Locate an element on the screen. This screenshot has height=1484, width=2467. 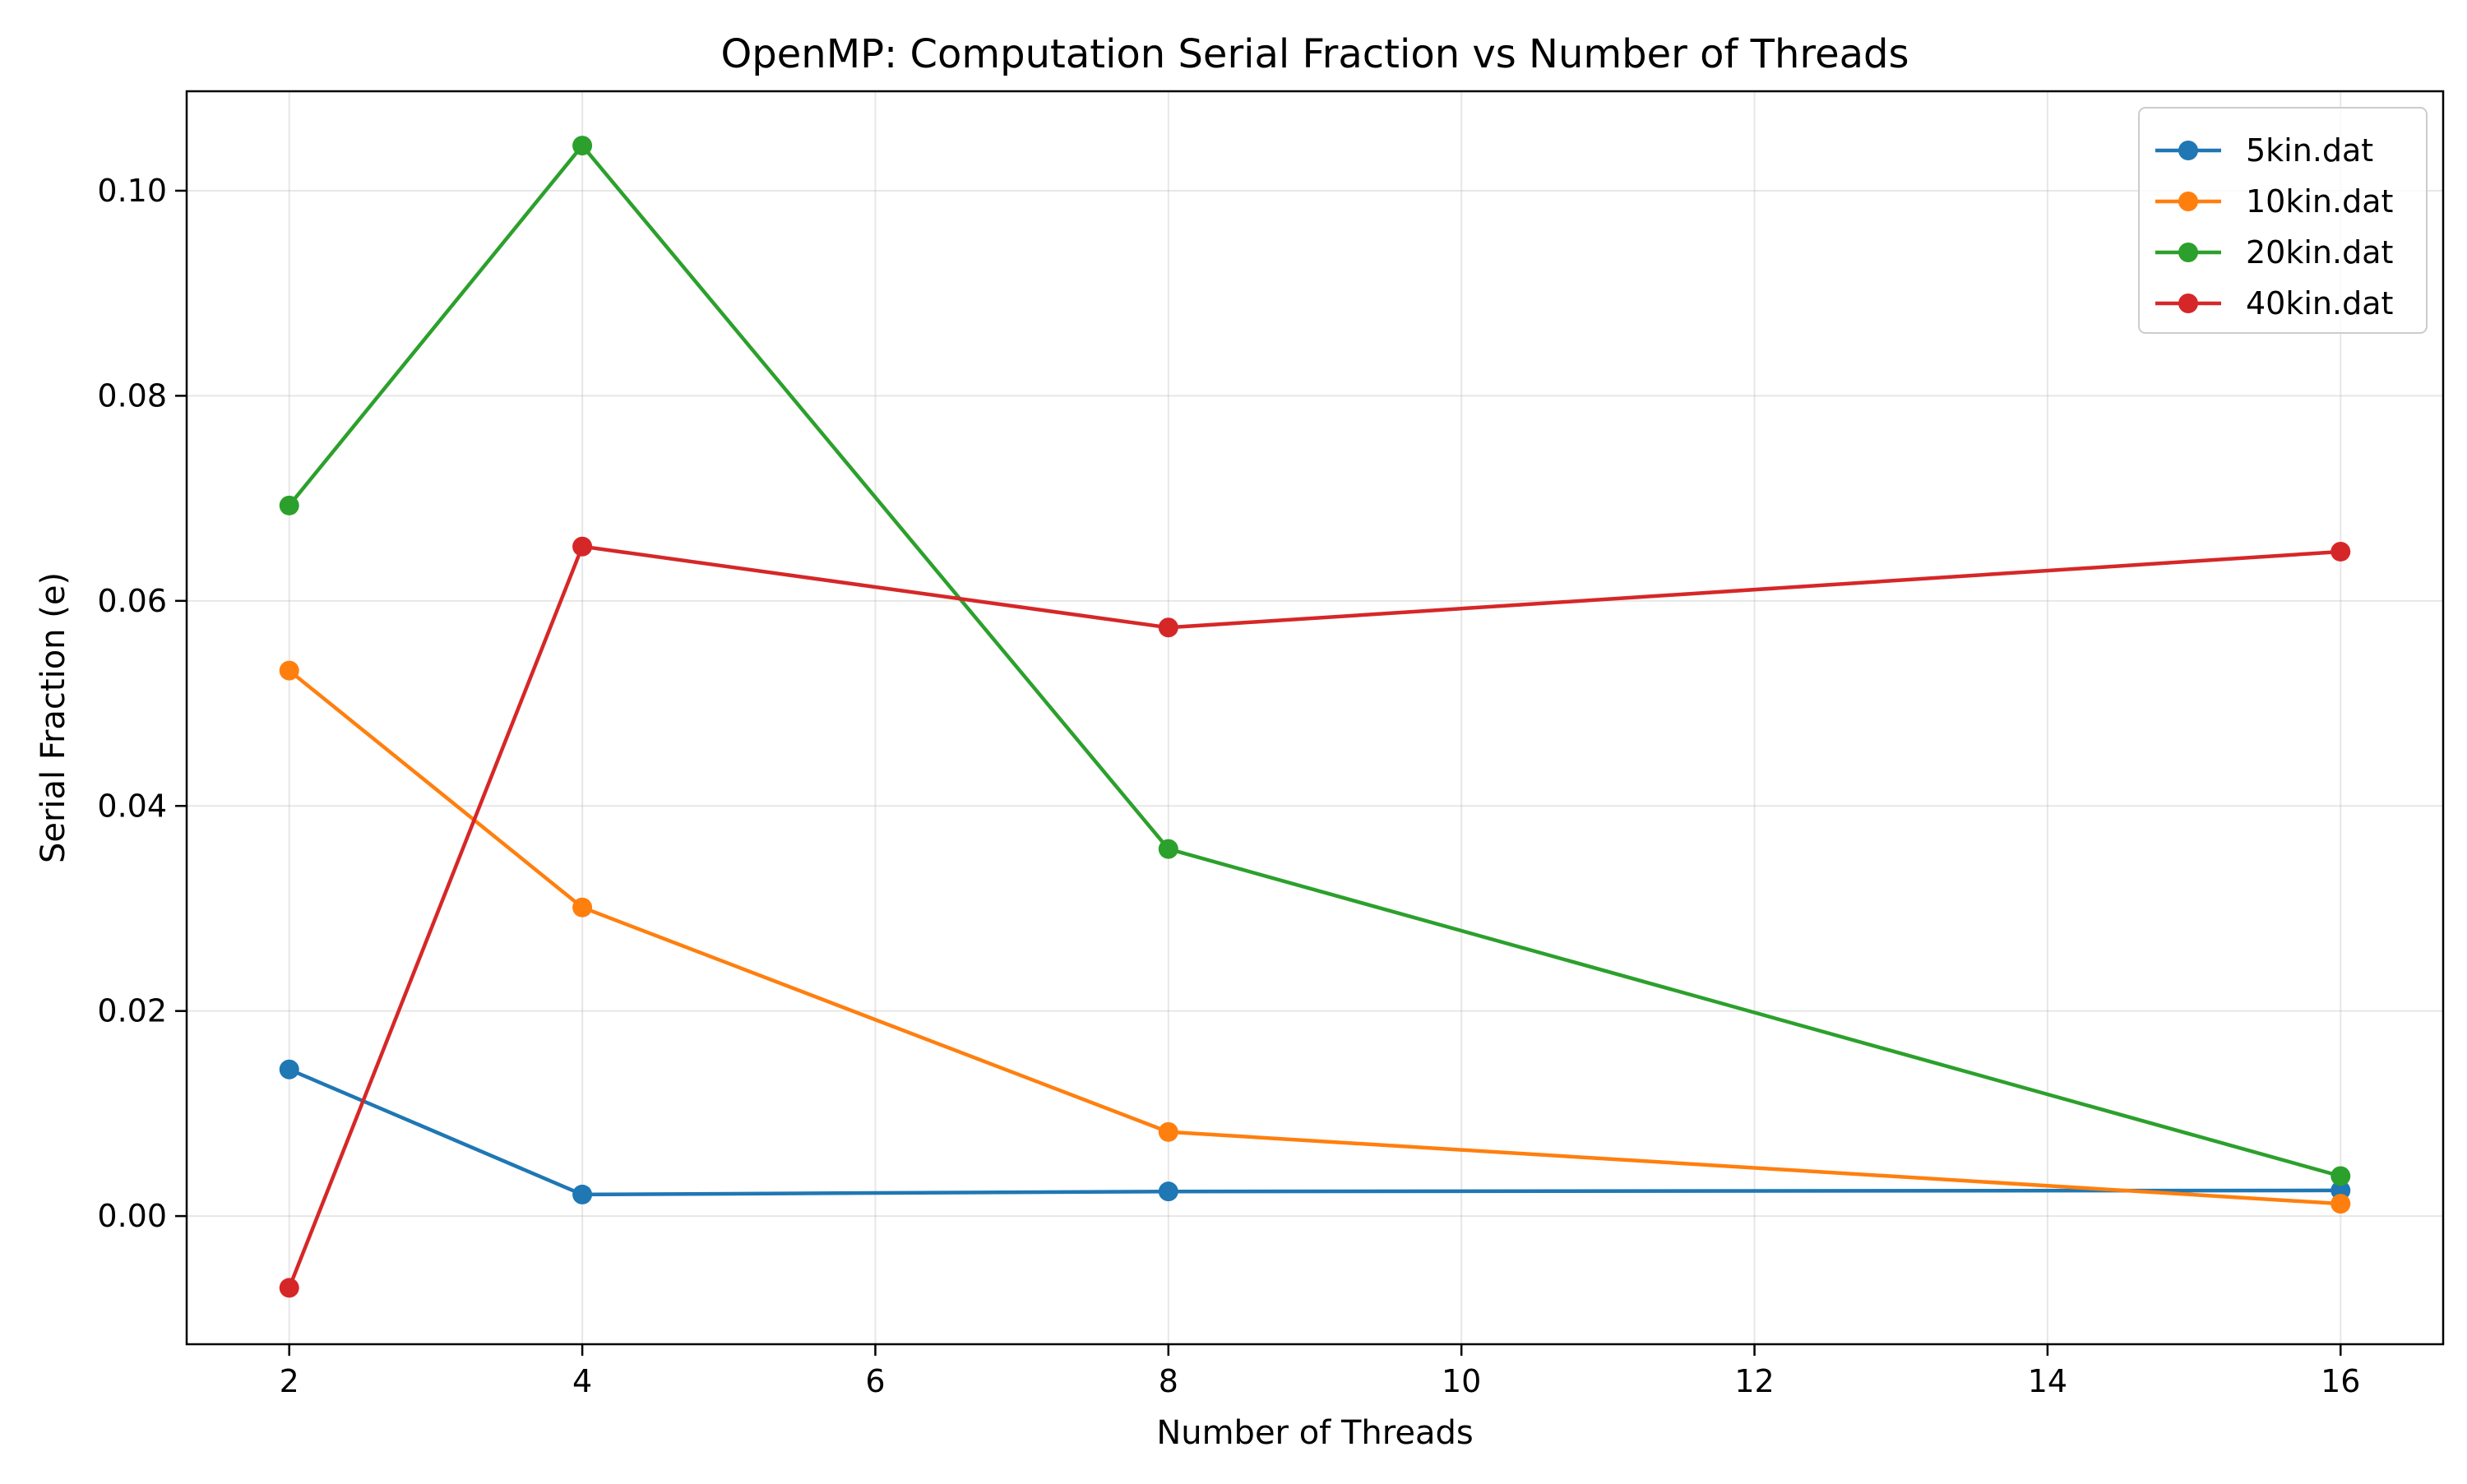
legend-item: 10kin.dat is located at coordinates (2274, 202).